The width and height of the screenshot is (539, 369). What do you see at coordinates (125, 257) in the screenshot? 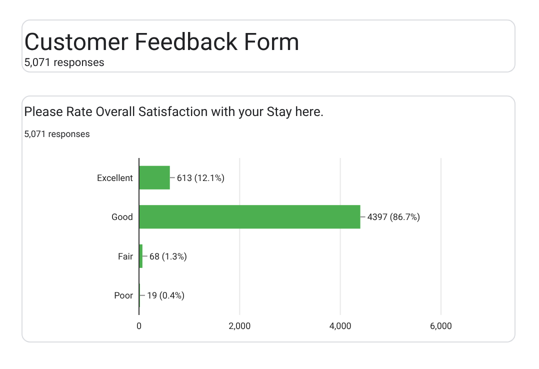
I see `y-tick-label: Fair` at bounding box center [125, 257].